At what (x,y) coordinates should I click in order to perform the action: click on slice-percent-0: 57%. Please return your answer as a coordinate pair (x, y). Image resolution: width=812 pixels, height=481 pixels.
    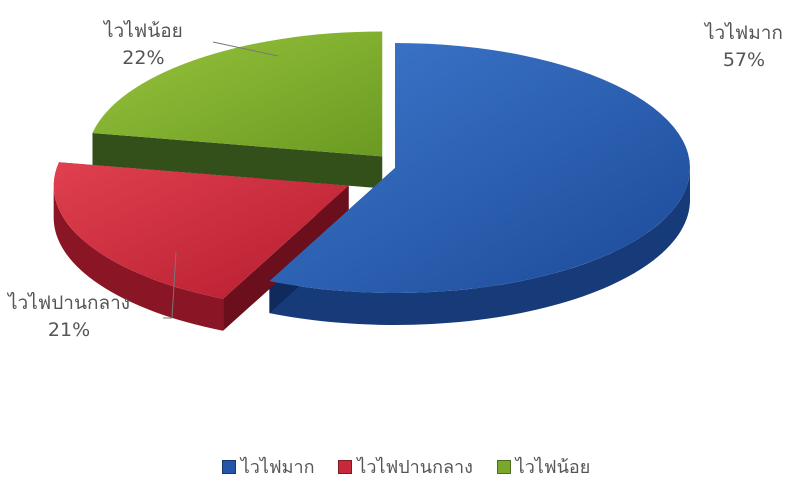
    Looking at the image, I should click on (744, 59).